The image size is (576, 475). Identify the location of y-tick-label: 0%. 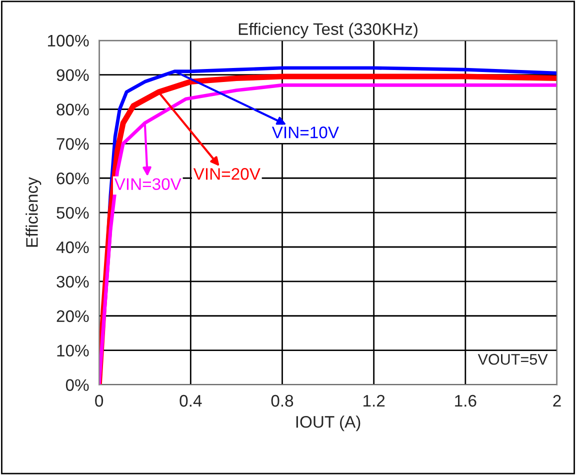
(77, 385).